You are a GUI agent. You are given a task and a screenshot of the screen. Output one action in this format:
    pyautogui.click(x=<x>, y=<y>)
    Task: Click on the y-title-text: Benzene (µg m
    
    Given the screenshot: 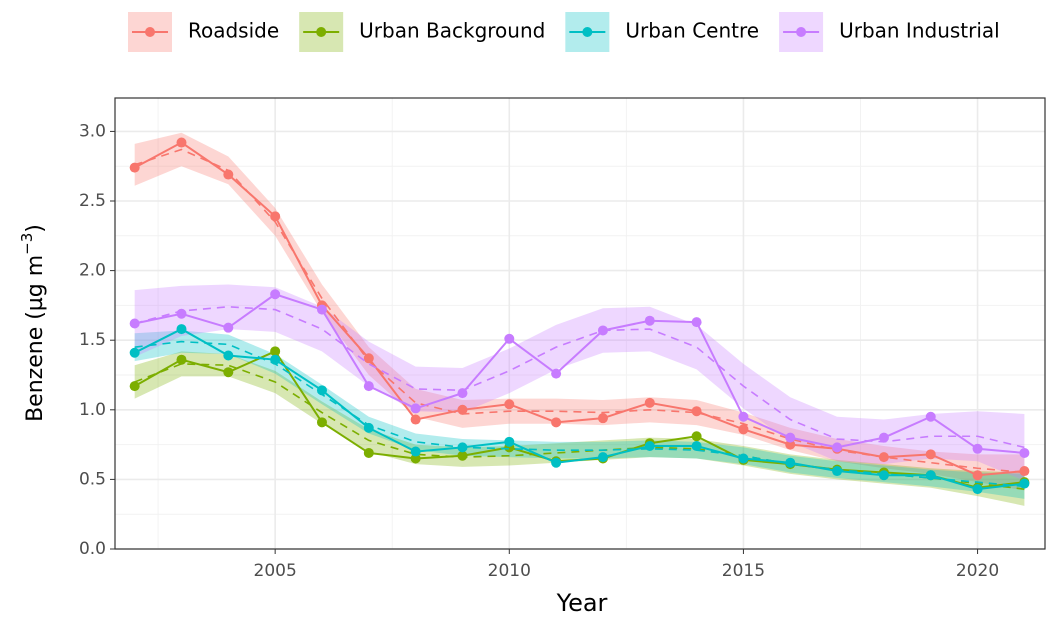 What is the action you would take?
    pyautogui.click(x=35, y=338)
    